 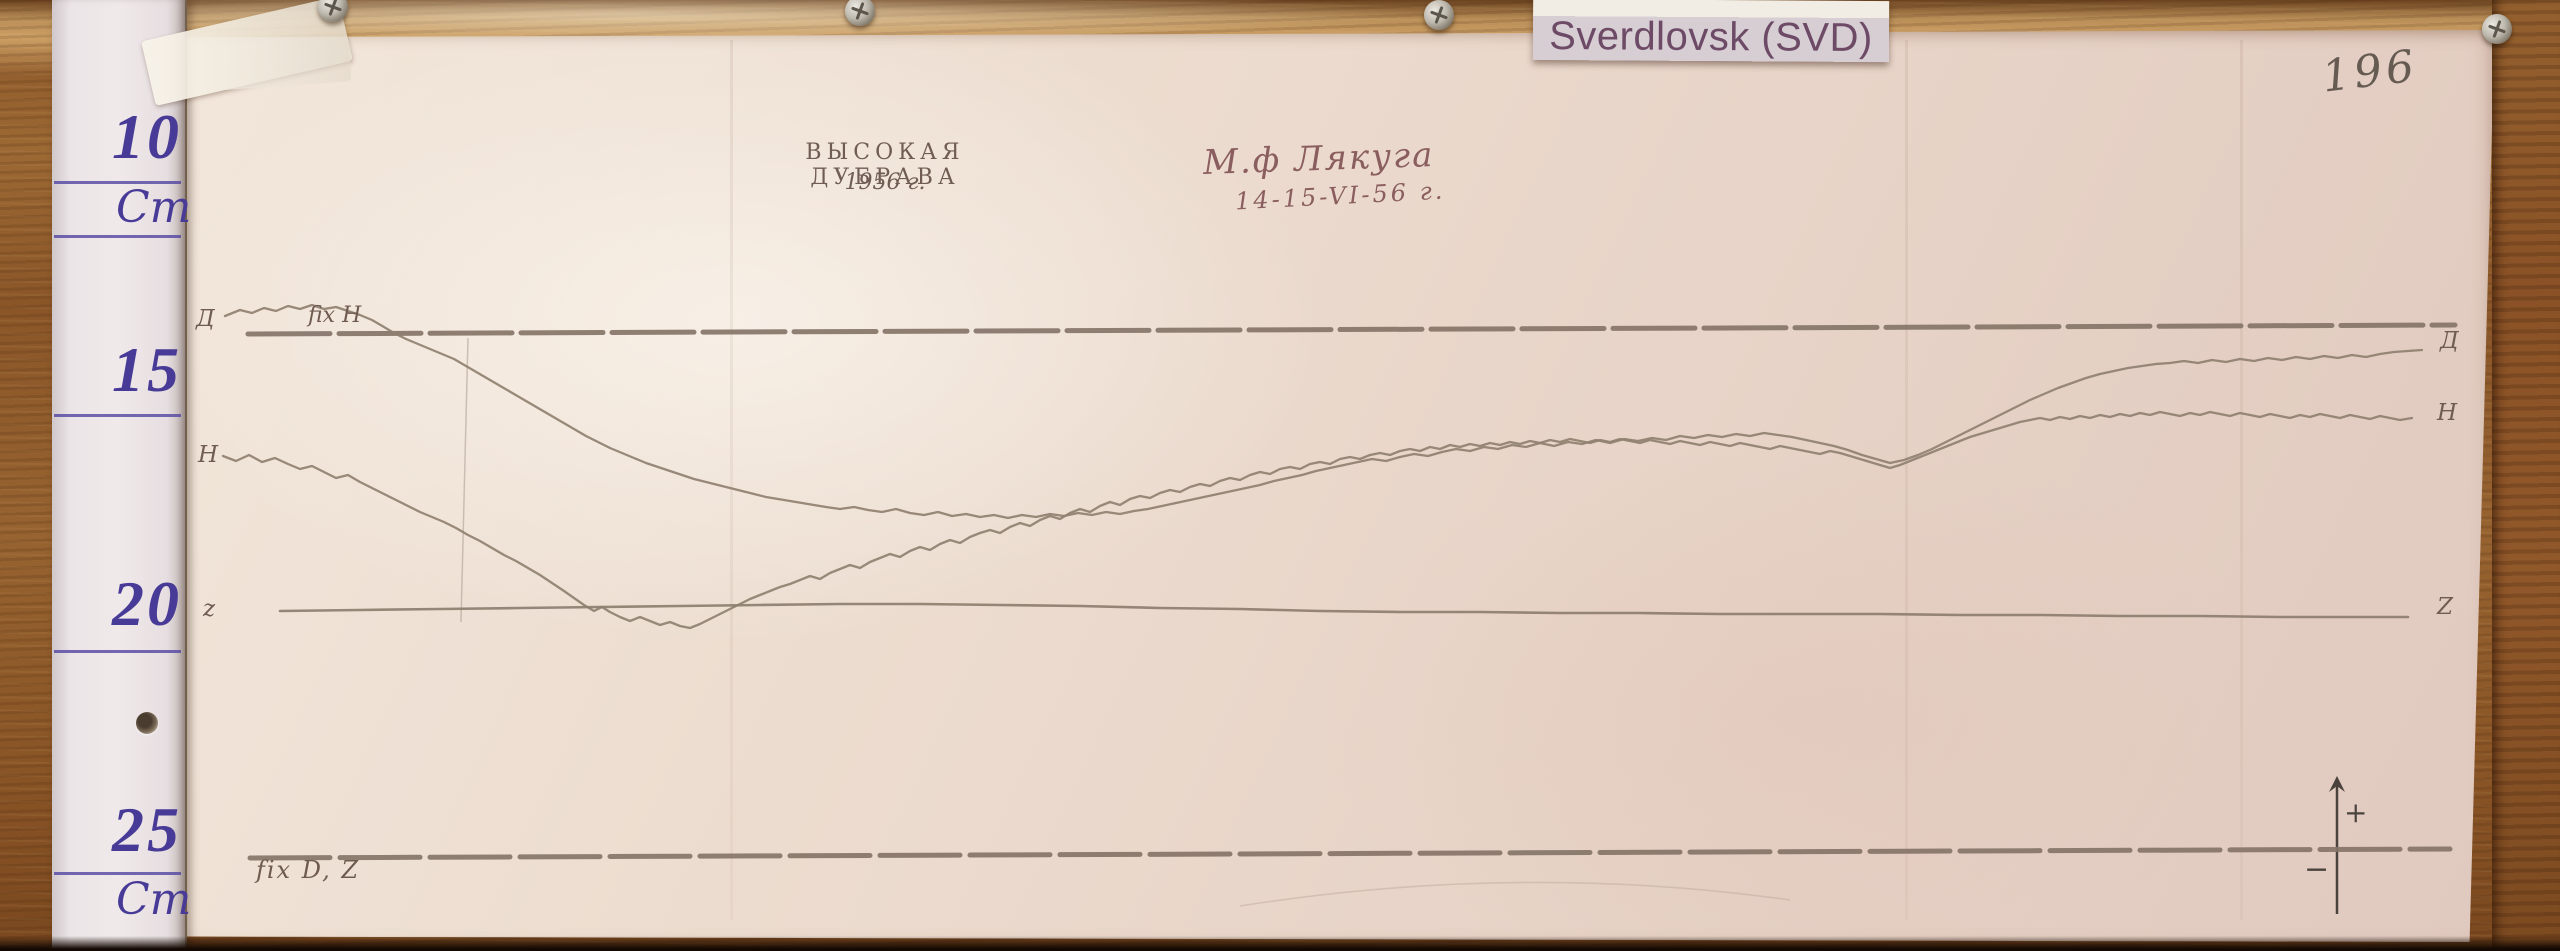 I want to click on trace-label-z-right: Z, so click(x=2445, y=607).